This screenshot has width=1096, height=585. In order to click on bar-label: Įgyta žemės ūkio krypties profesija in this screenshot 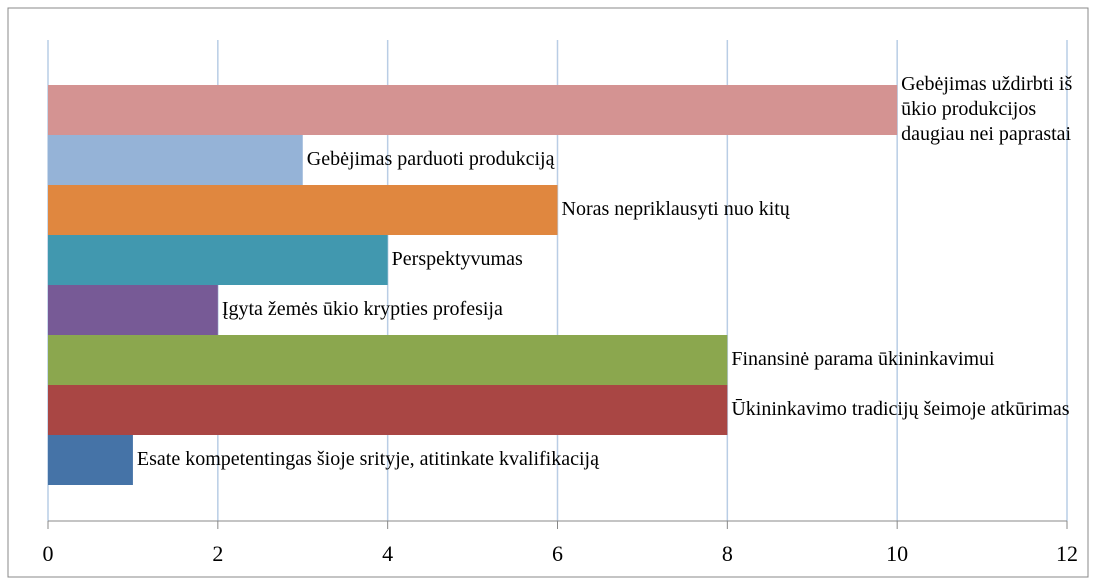, I will do `click(362, 309)`.